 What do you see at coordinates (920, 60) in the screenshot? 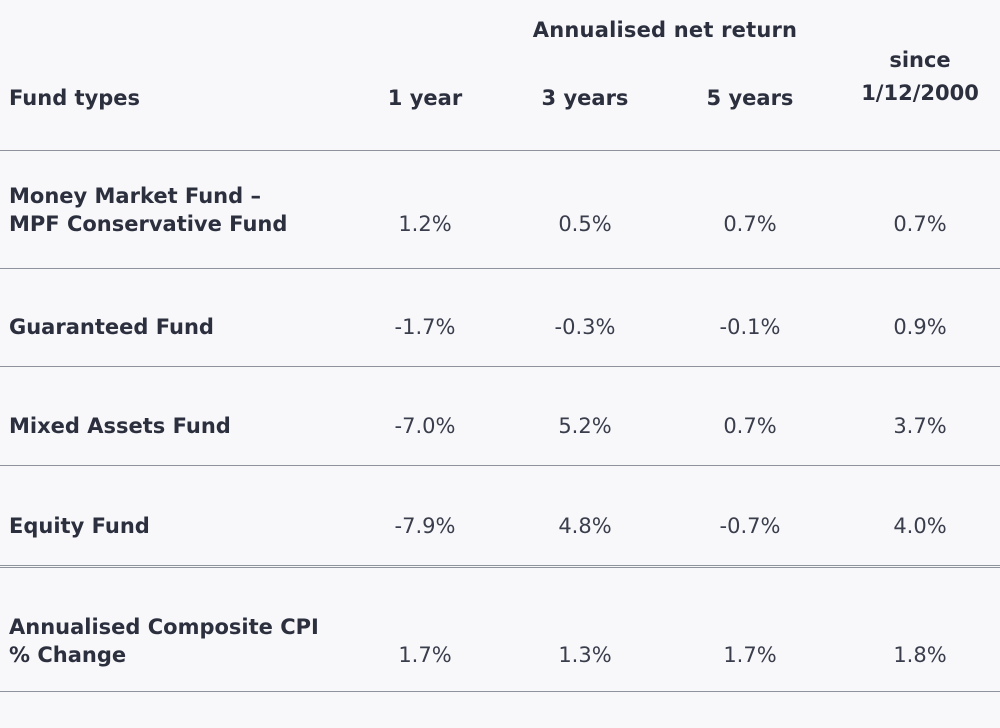
I see `header-since-line1: since` at bounding box center [920, 60].